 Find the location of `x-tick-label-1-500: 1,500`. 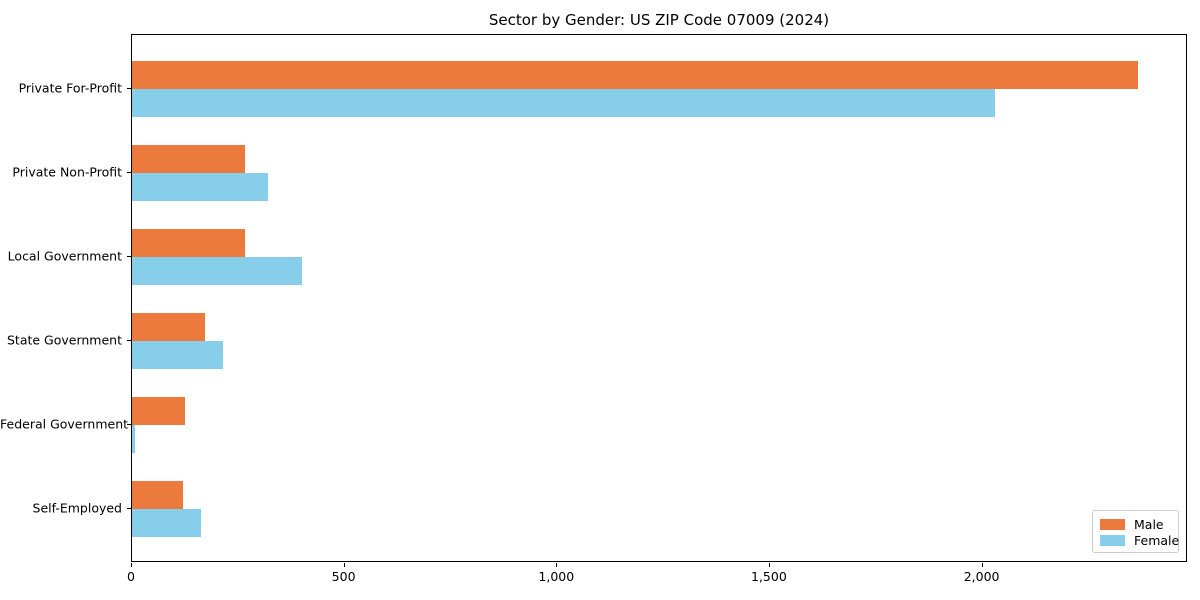

x-tick-label-1-500: 1,500 is located at coordinates (768, 576).